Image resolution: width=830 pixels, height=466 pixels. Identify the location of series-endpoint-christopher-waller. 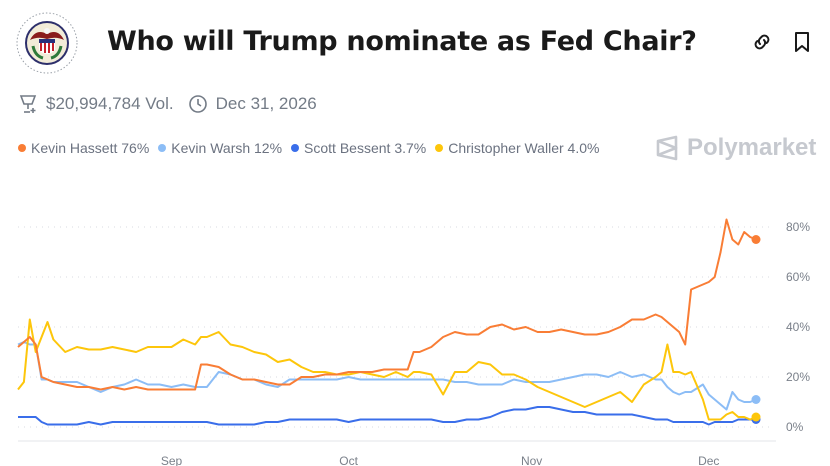
(756, 417).